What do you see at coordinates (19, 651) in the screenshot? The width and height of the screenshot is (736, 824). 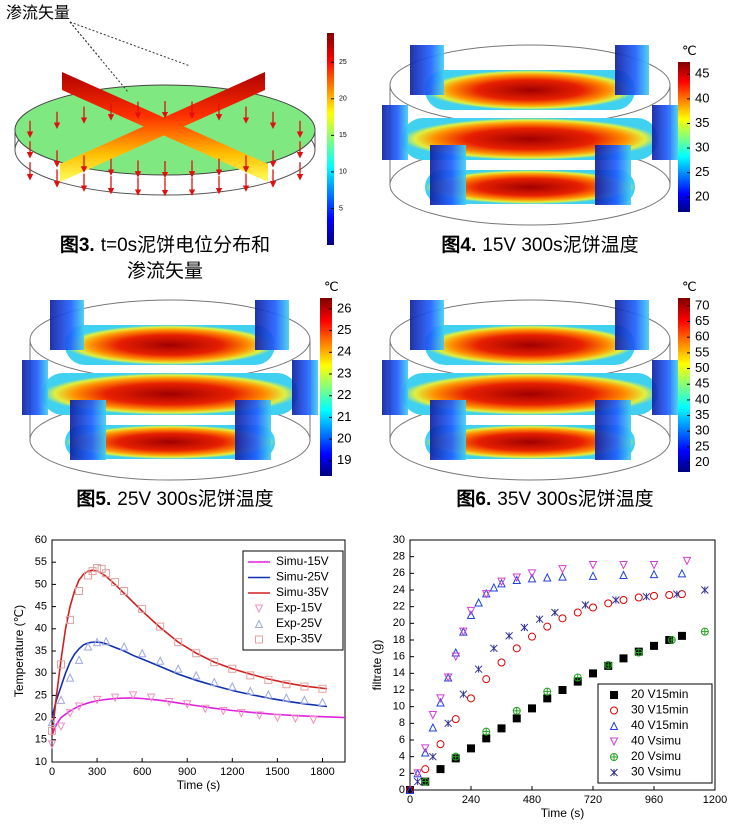 I see `y-axis-label: Temperature (℃)` at bounding box center [19, 651].